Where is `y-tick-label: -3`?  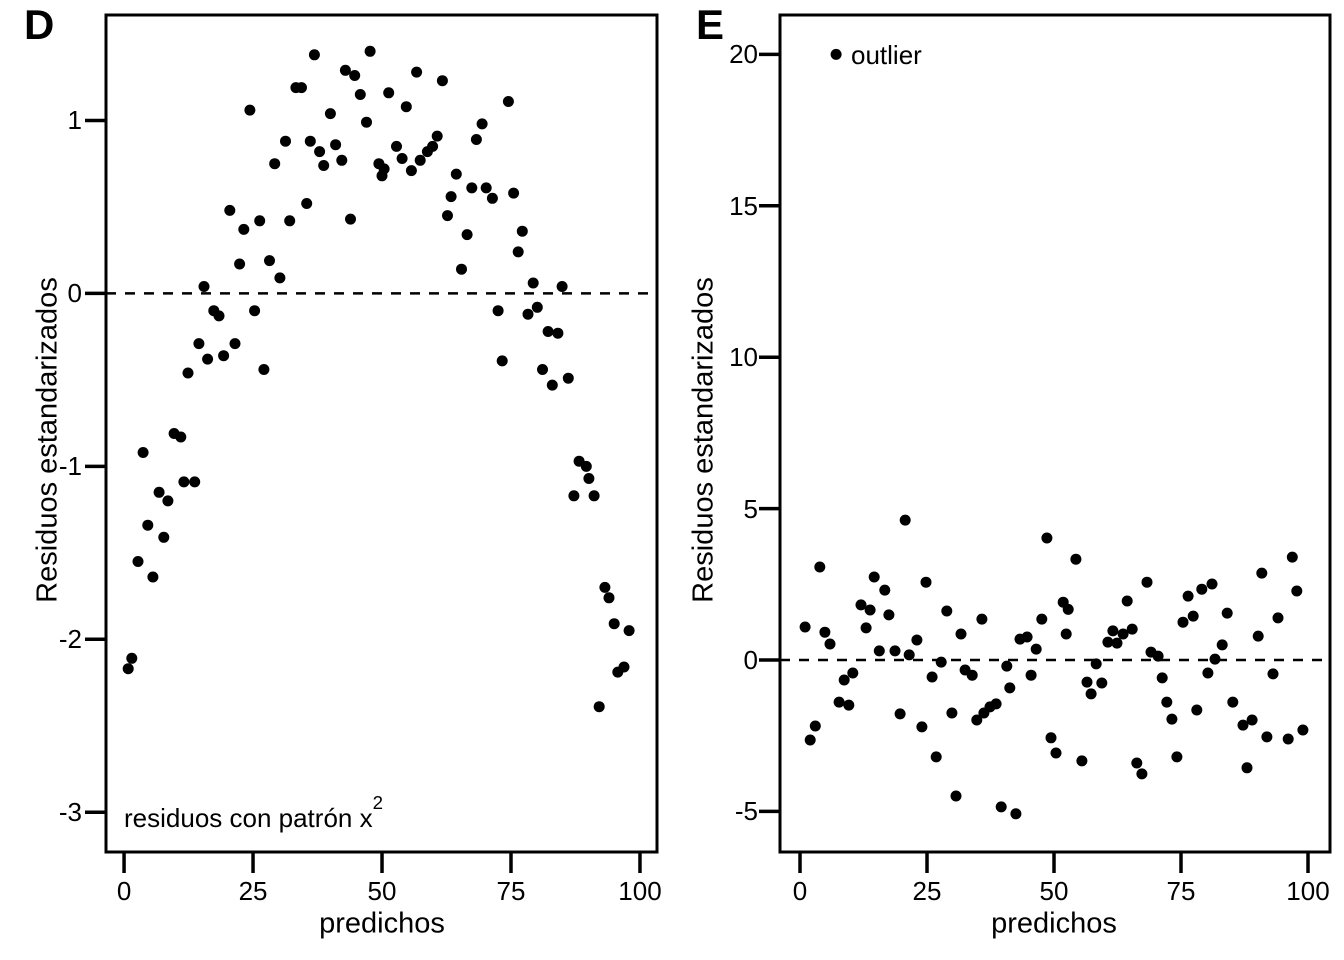
y-tick-label: -3 is located at coordinates (70, 812).